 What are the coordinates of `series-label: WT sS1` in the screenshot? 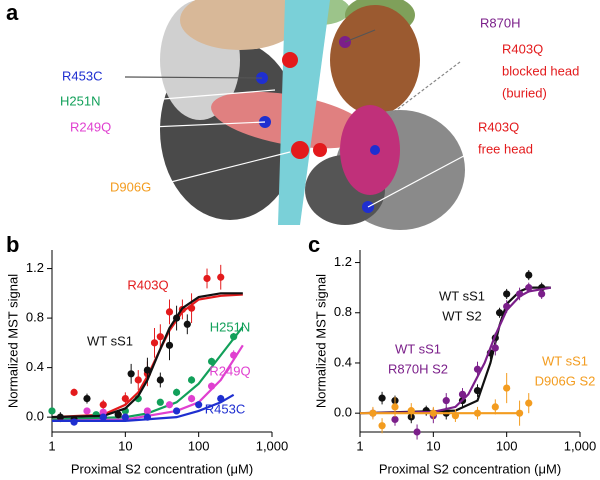 It's located at (110, 340).